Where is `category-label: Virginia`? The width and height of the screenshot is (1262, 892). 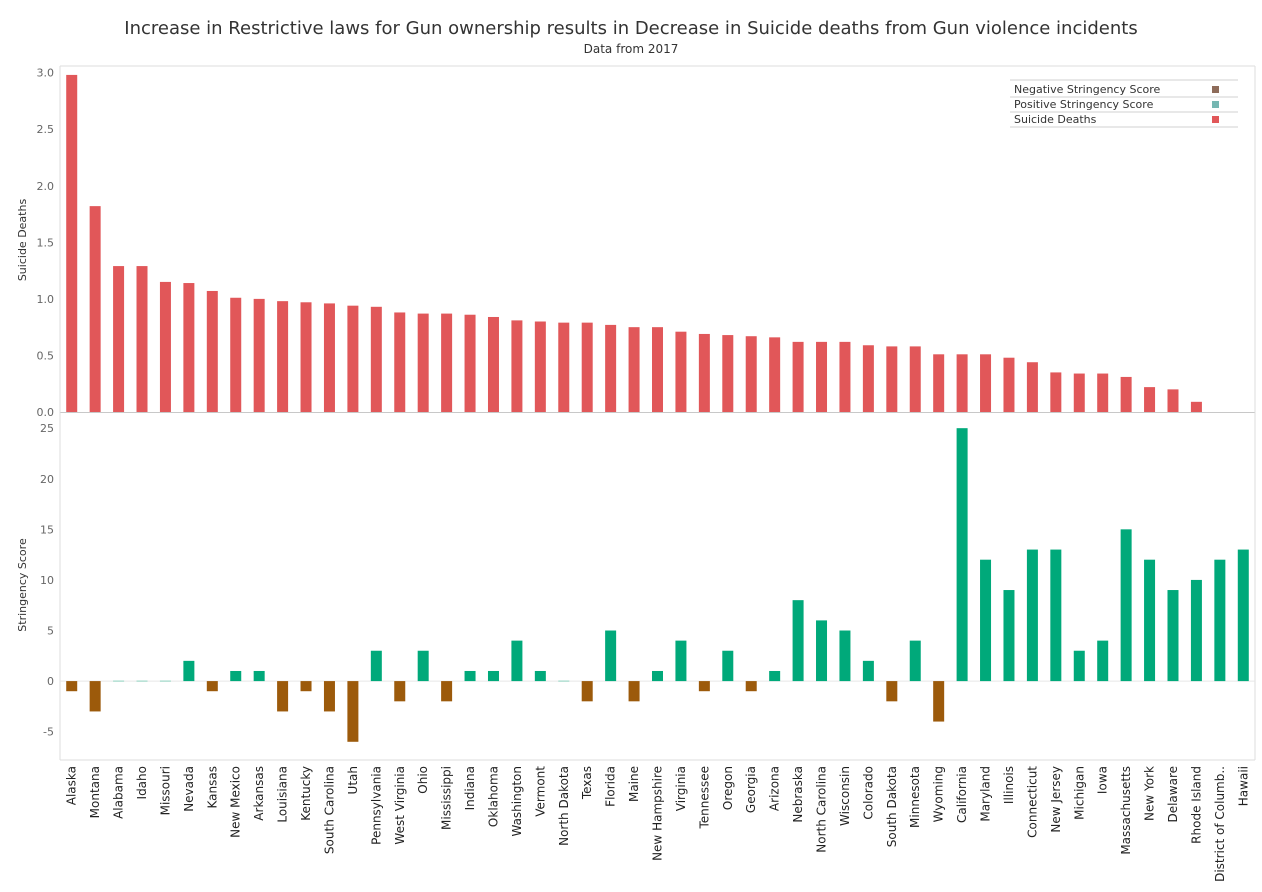
category-label: Virginia is located at coordinates (681, 788).